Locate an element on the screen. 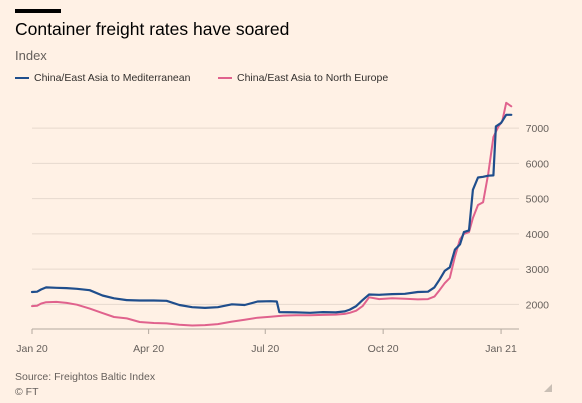  y-tick-label-7000: 7000 is located at coordinates (538, 129).